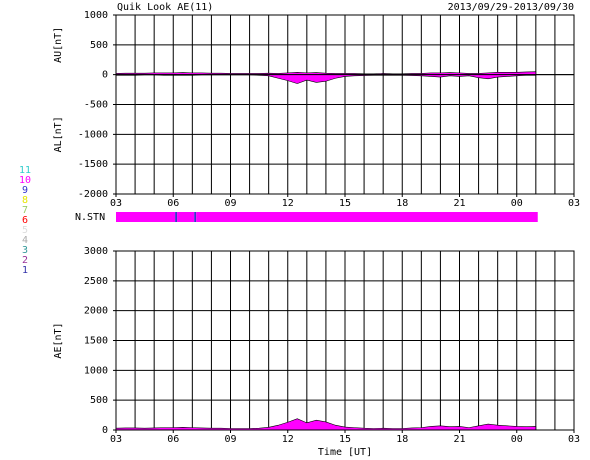  I want to click on y-tick-label: 2500, so click(96, 281).